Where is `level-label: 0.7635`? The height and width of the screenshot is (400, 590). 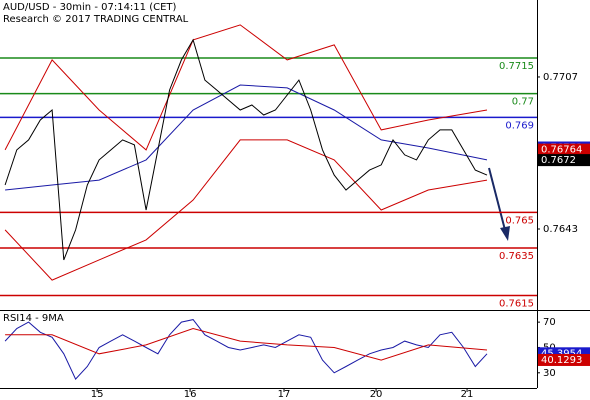 level-label: 0.7635 is located at coordinates (516, 256).